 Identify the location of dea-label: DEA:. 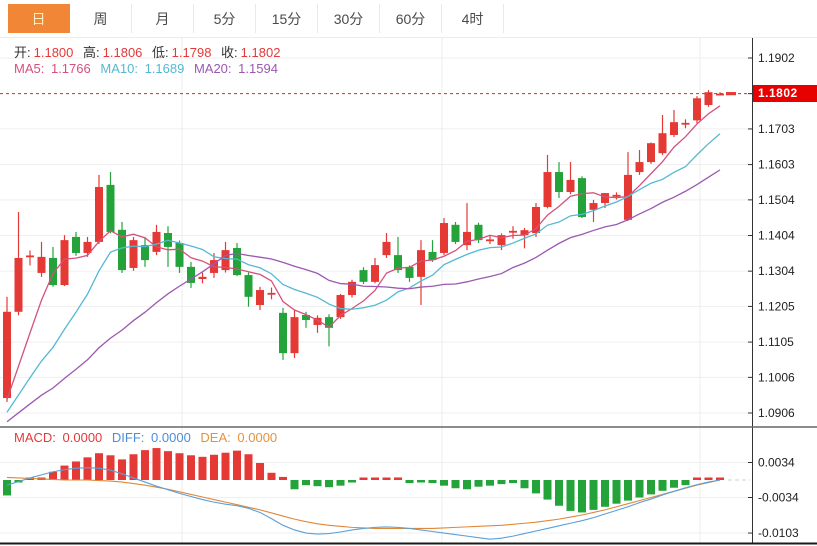
(215, 437).